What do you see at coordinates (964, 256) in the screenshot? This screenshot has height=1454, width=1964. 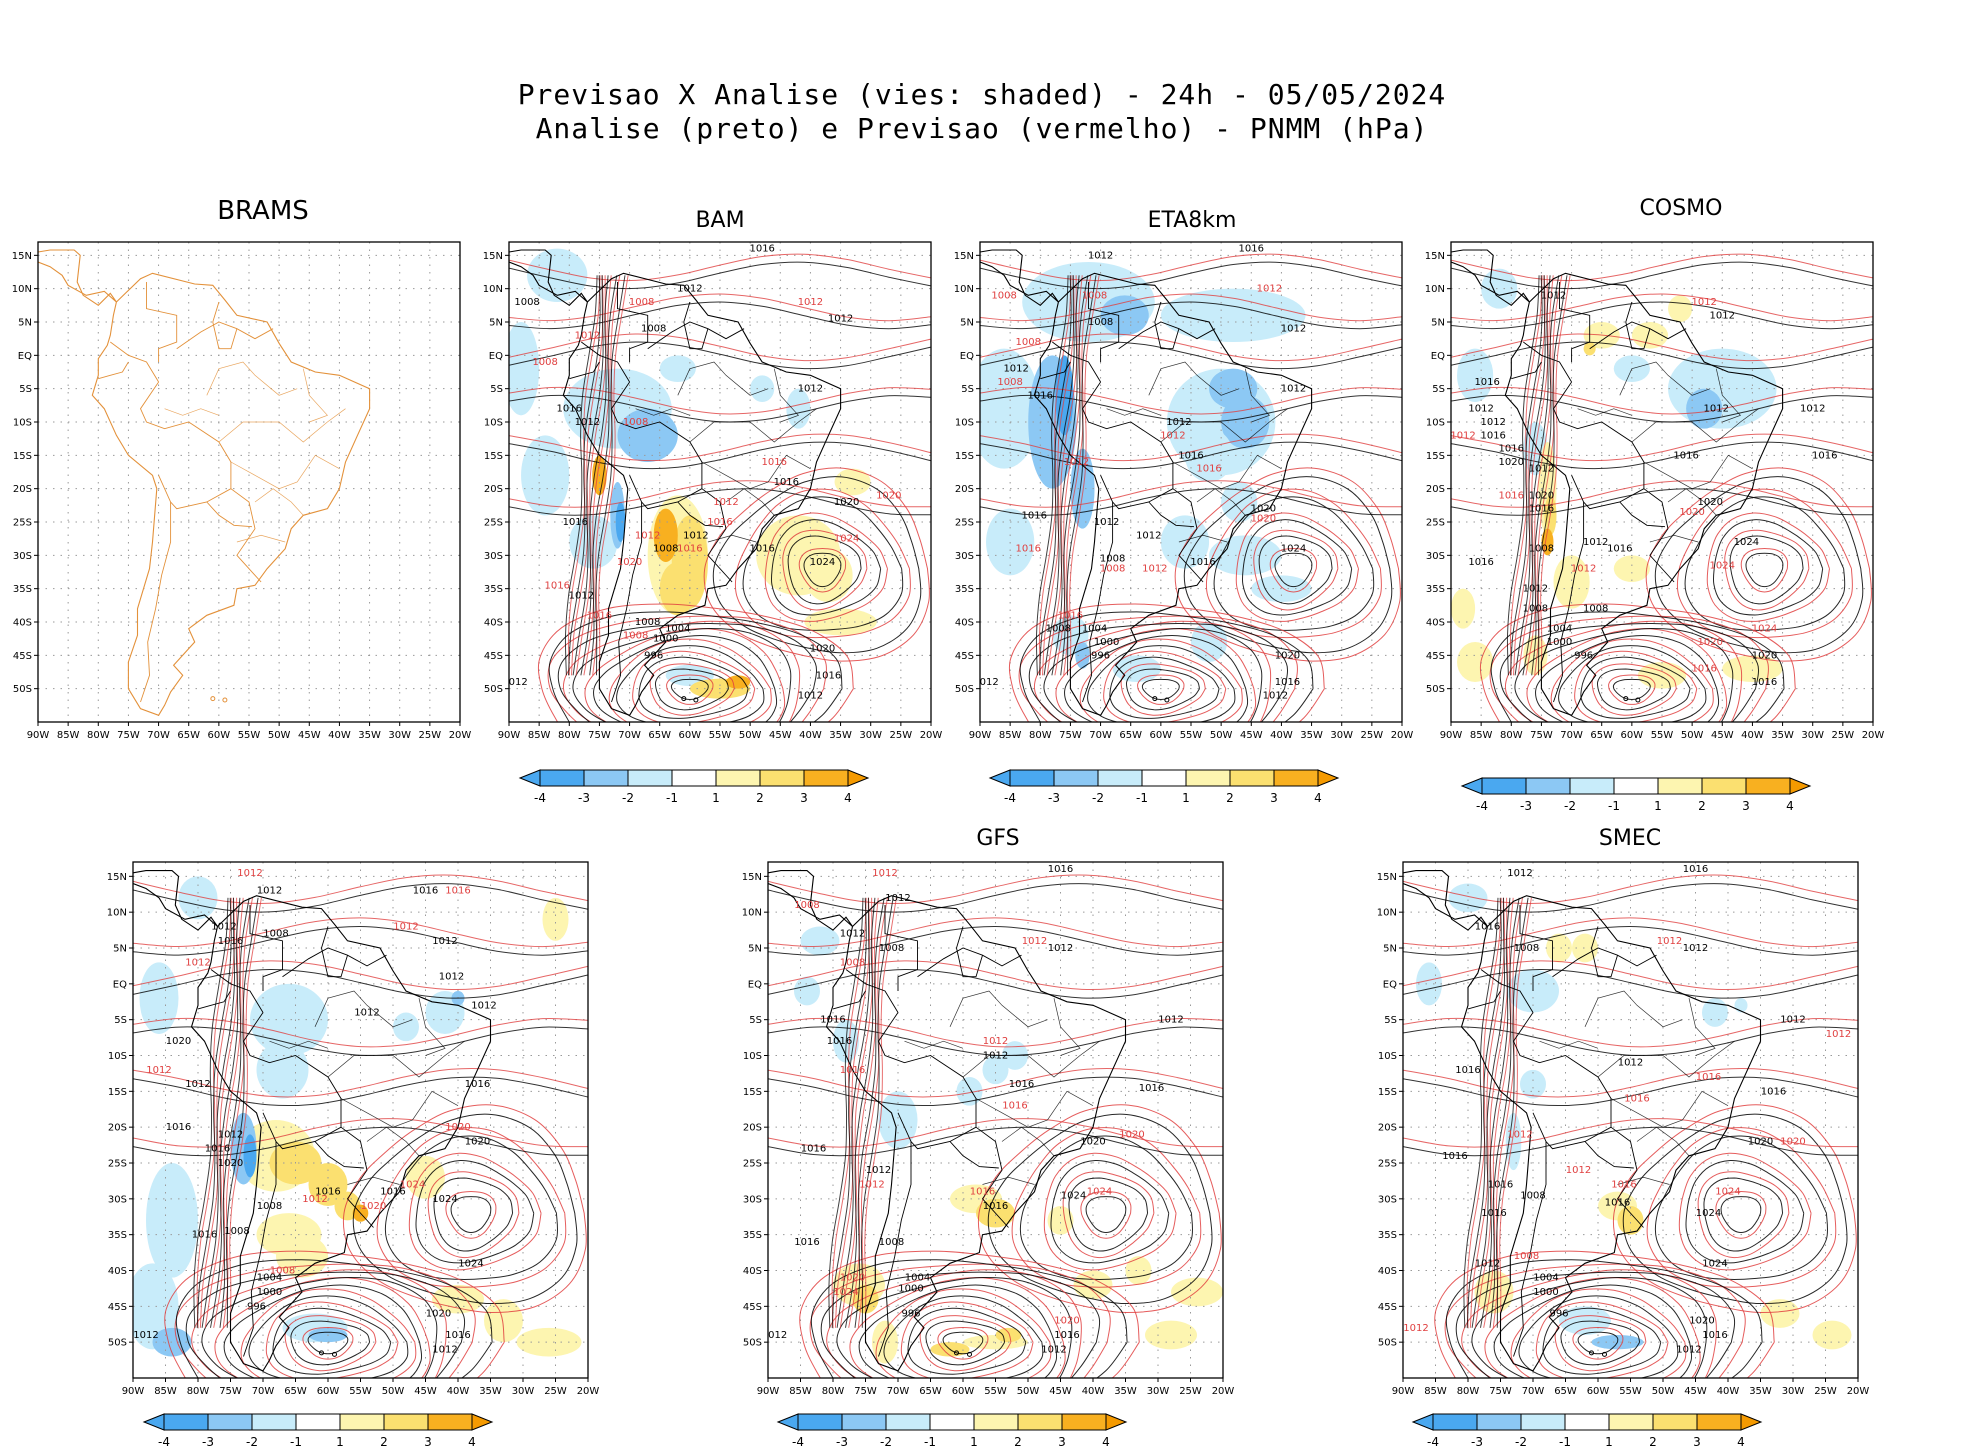 I see `lat-label: 15N` at bounding box center [964, 256].